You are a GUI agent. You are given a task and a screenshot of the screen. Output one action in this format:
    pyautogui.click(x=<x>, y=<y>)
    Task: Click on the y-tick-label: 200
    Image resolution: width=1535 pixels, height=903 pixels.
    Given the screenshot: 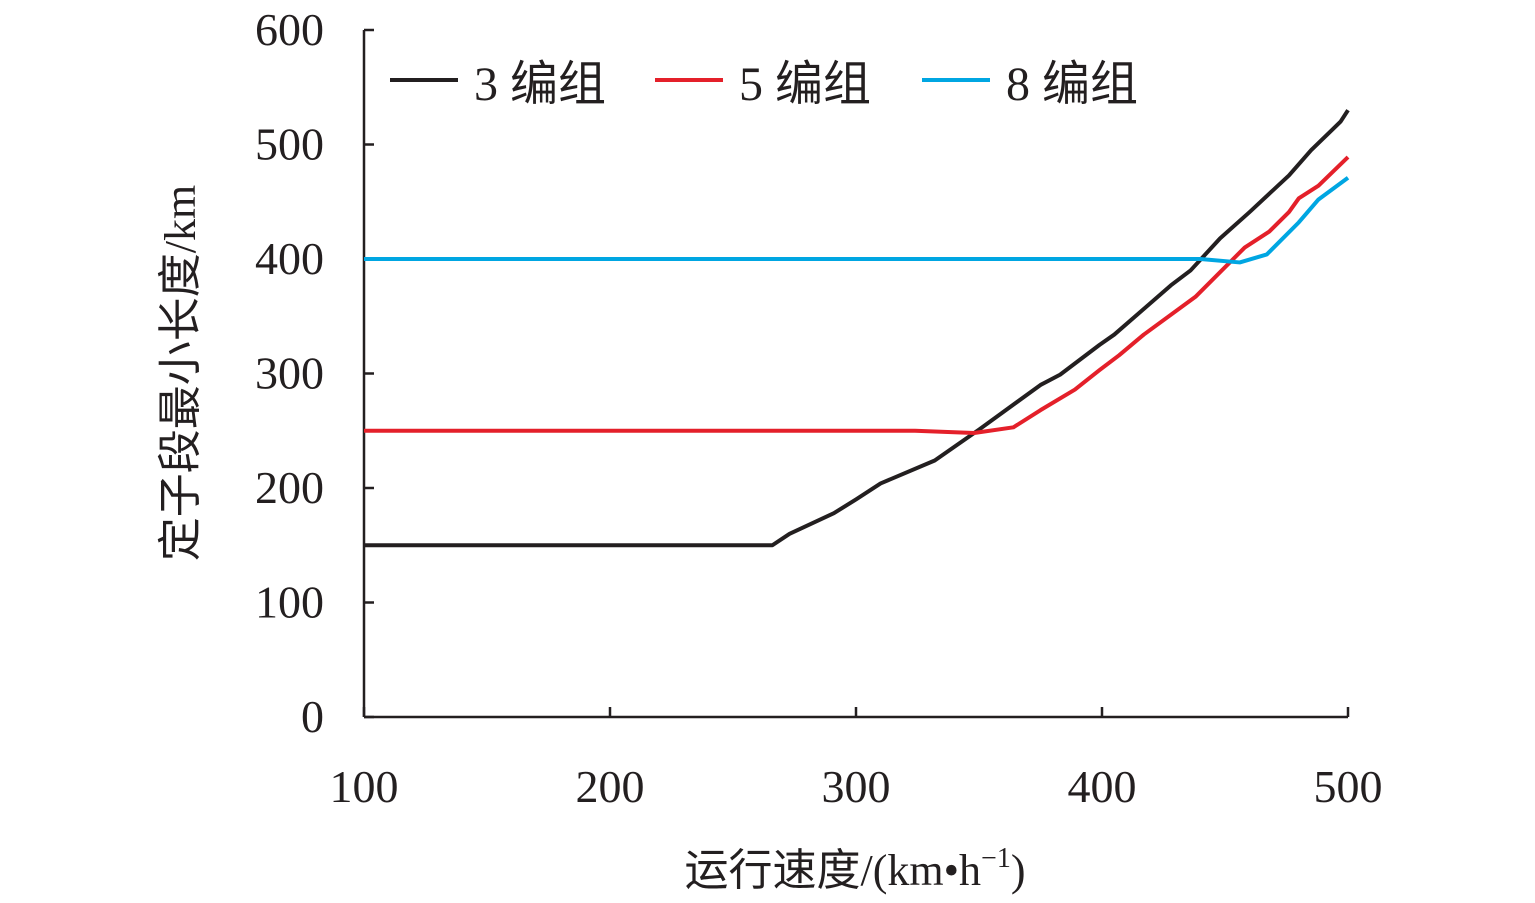 What is the action you would take?
    pyautogui.click(x=289, y=487)
    